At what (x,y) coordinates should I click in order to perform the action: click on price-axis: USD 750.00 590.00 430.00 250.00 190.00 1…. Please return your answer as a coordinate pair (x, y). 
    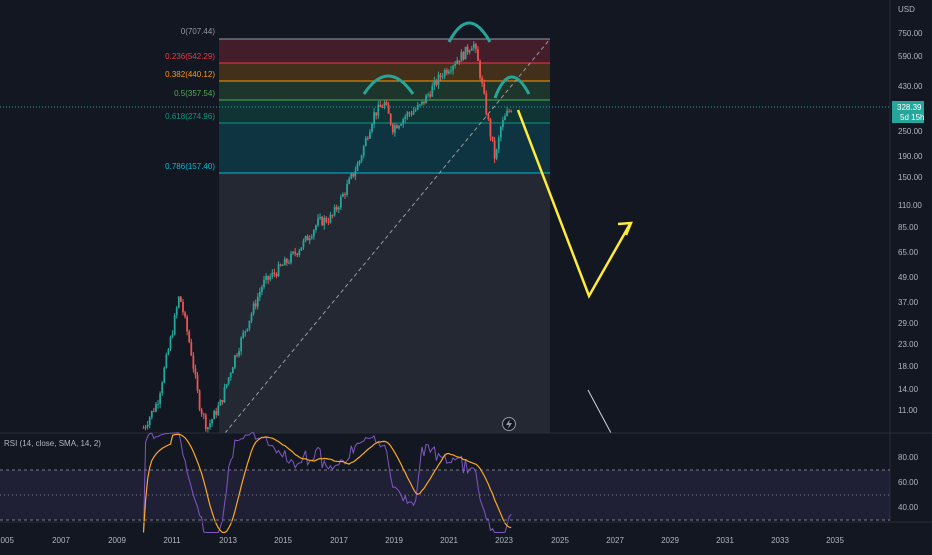
    Looking at the image, I should click on (906, 260).